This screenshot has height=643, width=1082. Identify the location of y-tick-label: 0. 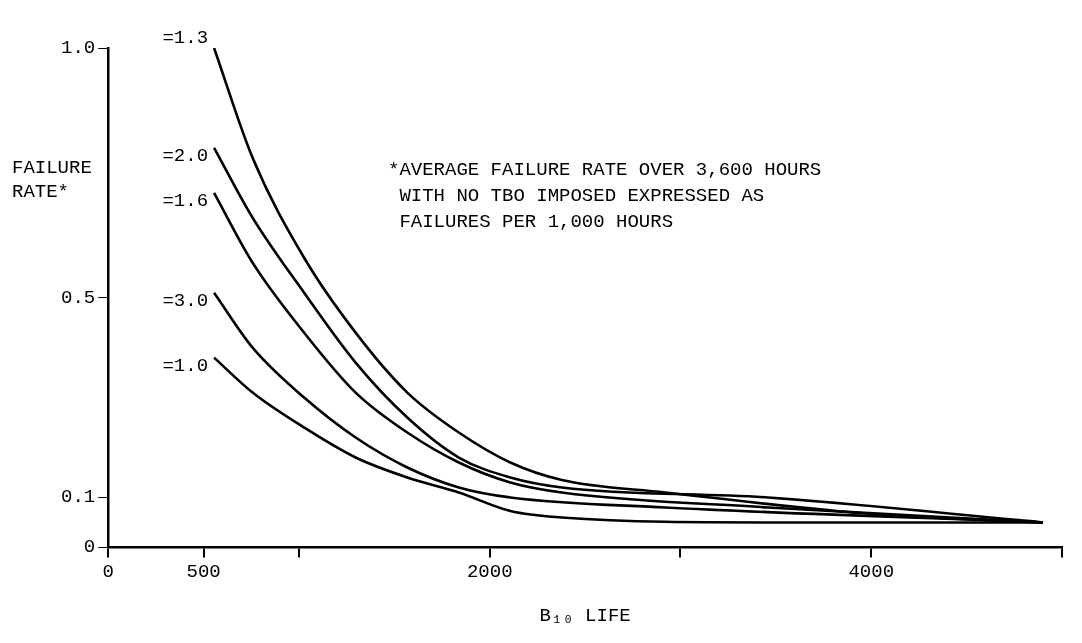
(89, 547).